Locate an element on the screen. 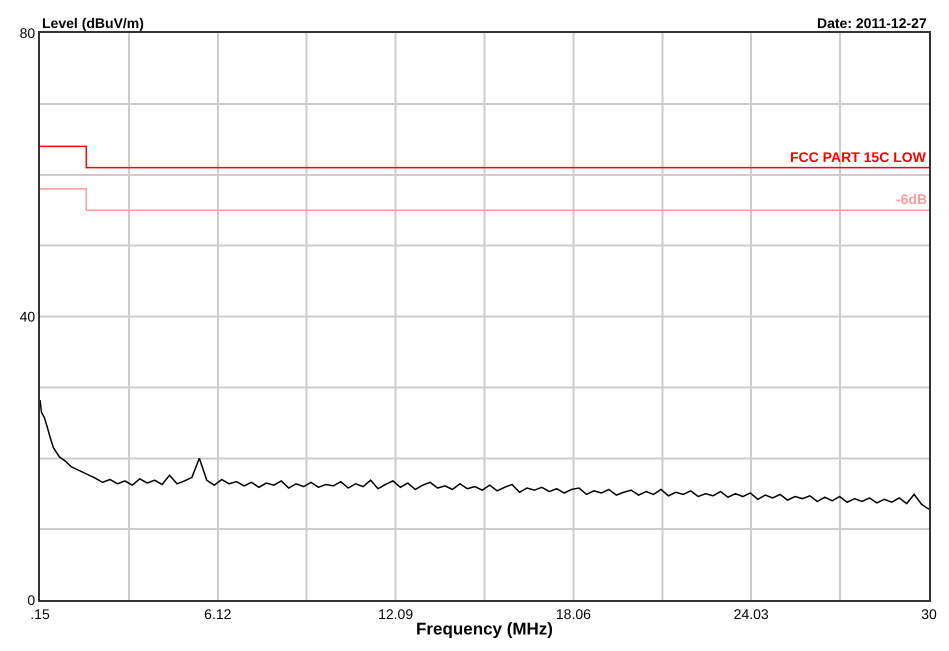 The width and height of the screenshot is (949, 651). text: Date: 2011-12-27 is located at coordinates (872, 23).